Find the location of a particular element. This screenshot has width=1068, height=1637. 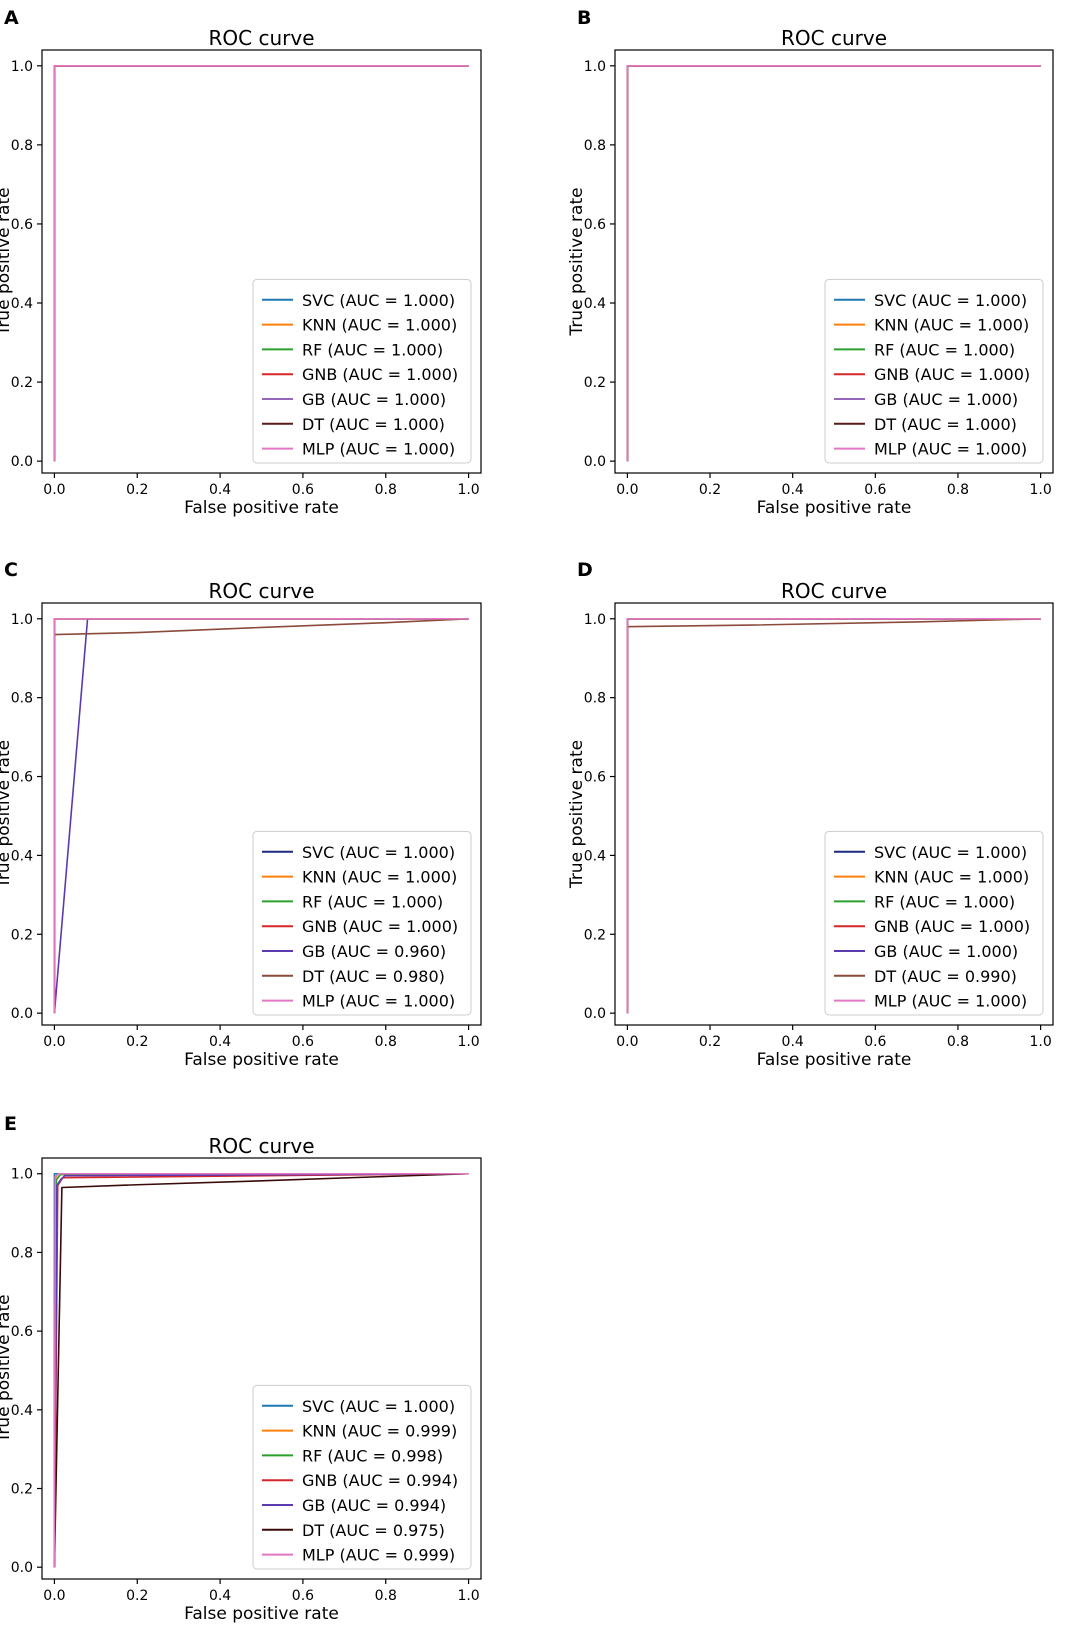

panel-label: B is located at coordinates (584, 18).